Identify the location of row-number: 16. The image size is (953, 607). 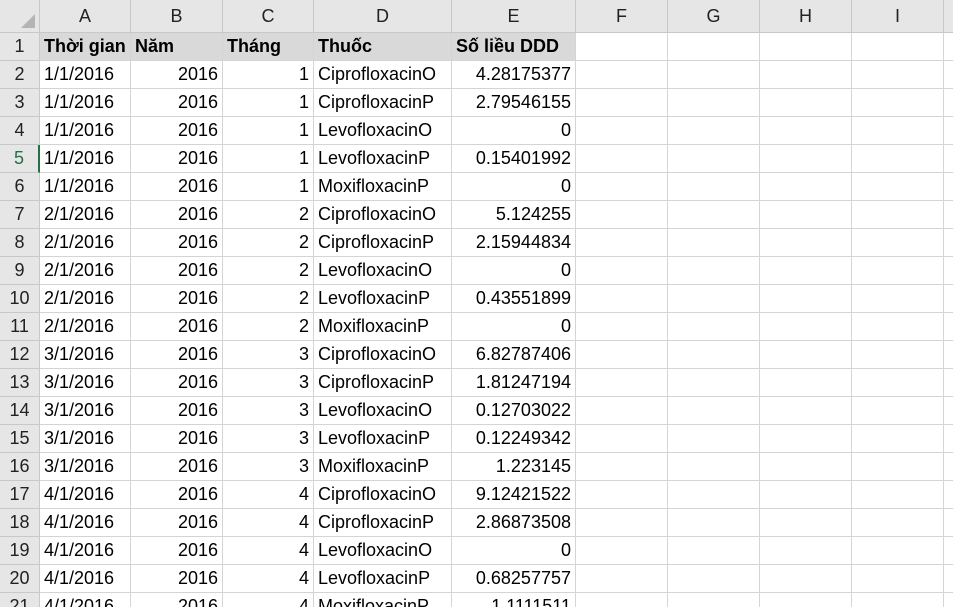
(20, 467).